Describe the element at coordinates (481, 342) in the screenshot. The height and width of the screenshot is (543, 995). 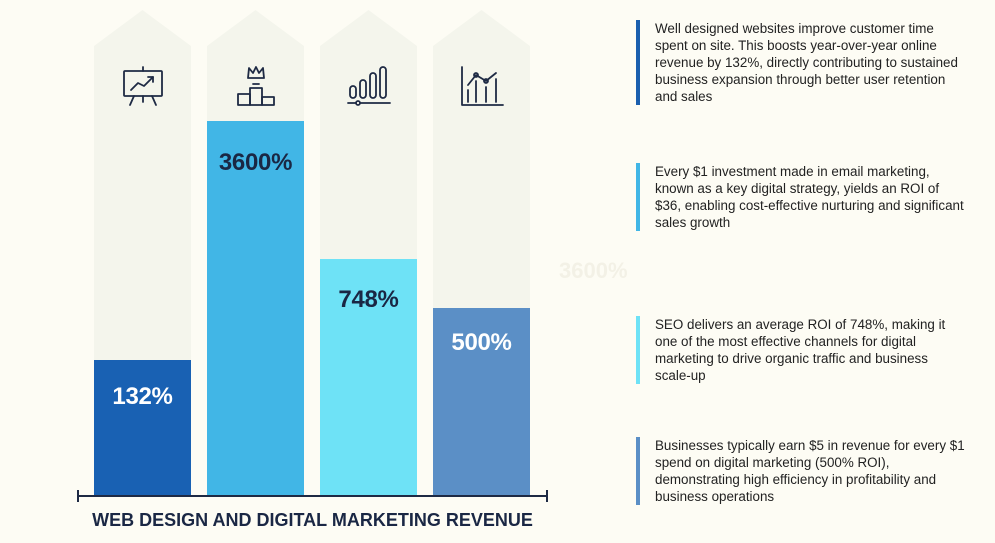
I see `bar-value-label-4: 500%` at that location.